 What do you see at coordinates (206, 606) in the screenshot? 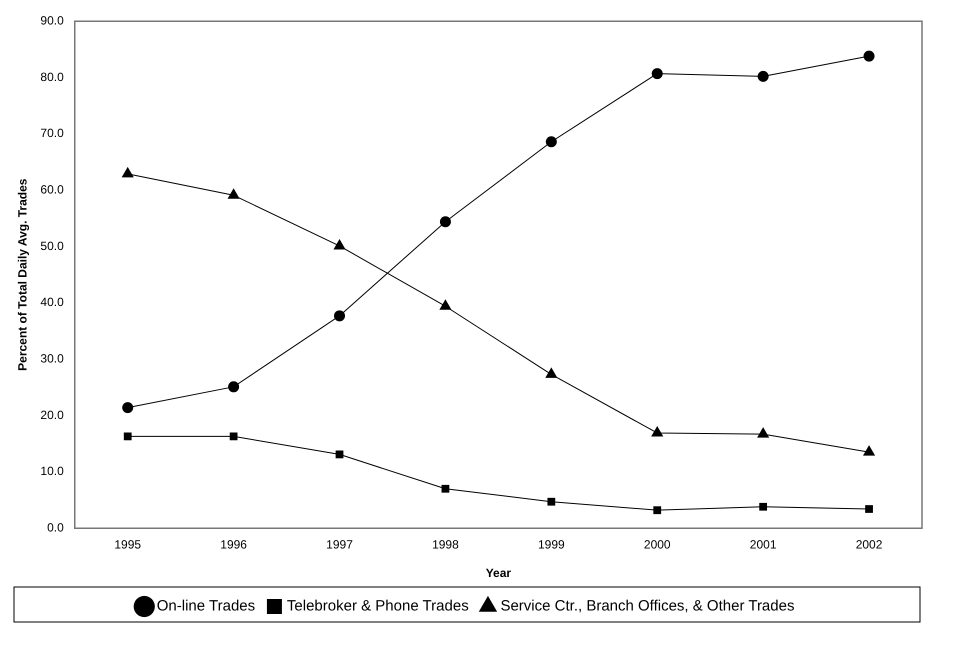
I see `legend-label: On-line Trades` at bounding box center [206, 606].